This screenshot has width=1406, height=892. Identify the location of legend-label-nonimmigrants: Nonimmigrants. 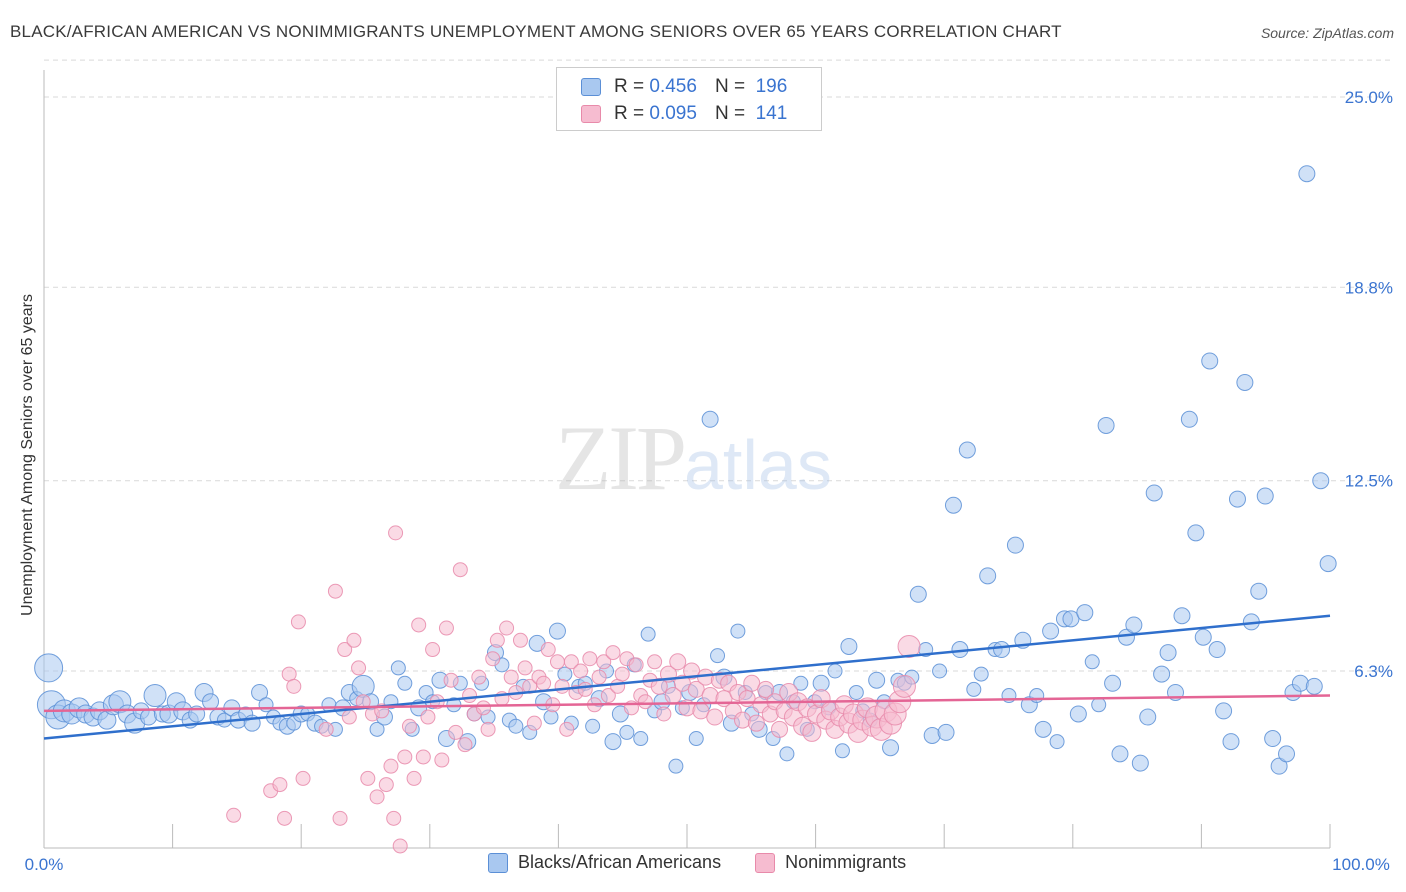
(846, 862).